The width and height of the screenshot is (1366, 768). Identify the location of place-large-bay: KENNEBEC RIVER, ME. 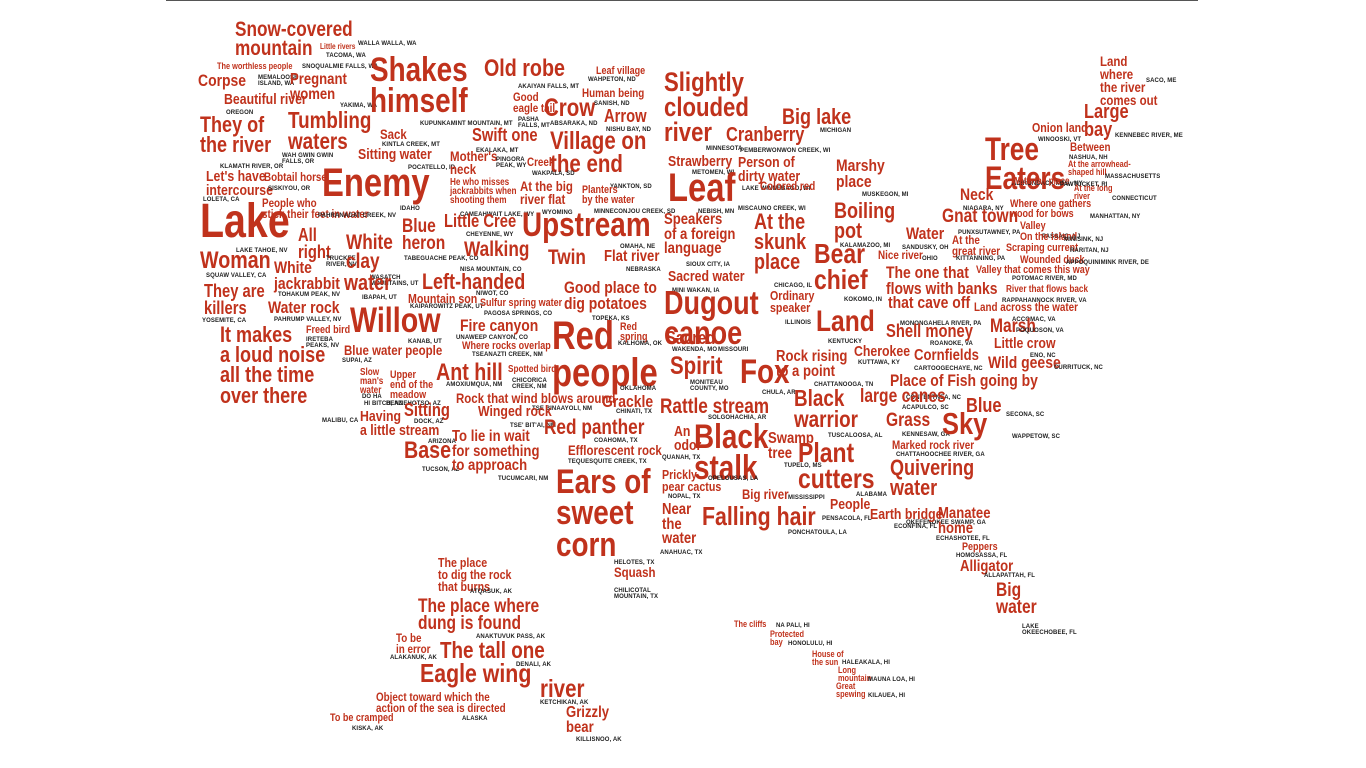
(1149, 136).